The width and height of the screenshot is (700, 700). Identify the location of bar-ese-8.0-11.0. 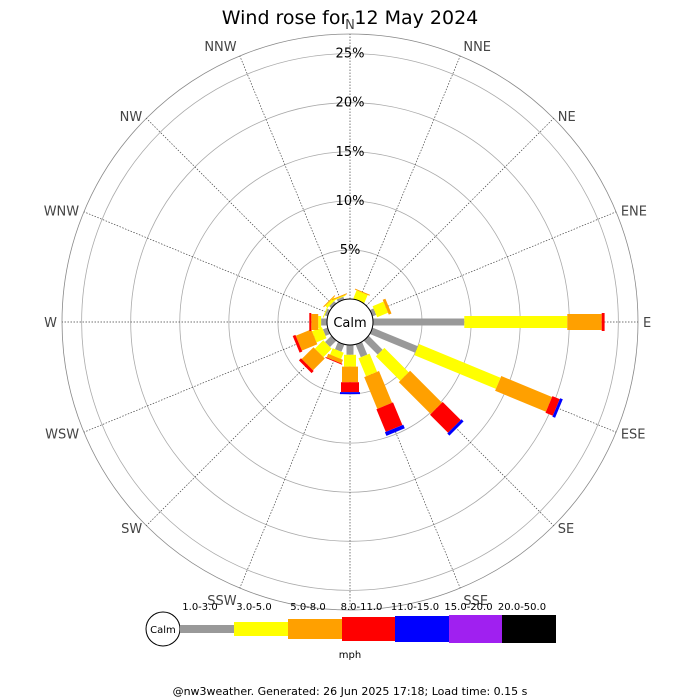
(552, 406).